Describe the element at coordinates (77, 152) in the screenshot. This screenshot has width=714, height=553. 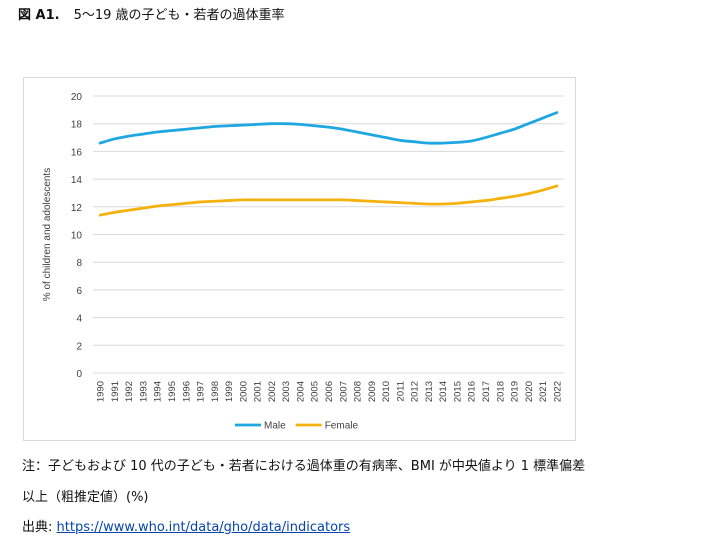
I see `y-tick-label: 16` at that location.